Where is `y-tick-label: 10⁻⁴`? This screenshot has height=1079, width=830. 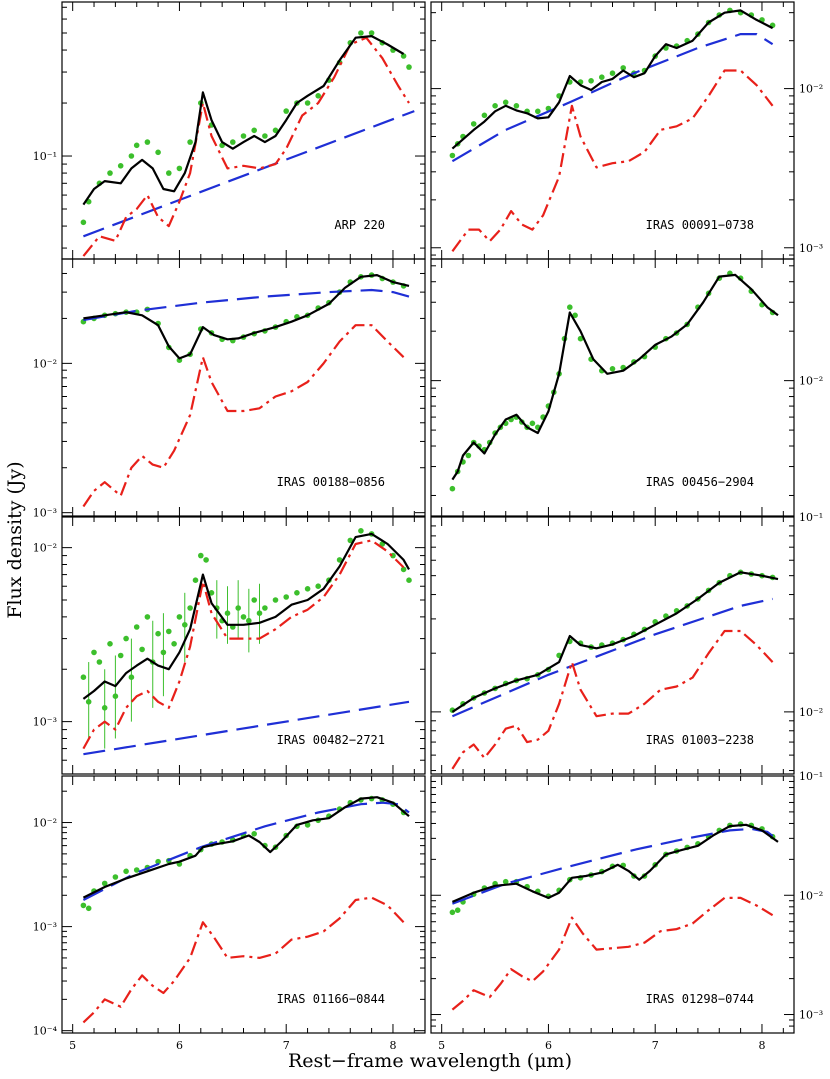
y-tick-label: 10⁻⁴ is located at coordinates (45, 1031).